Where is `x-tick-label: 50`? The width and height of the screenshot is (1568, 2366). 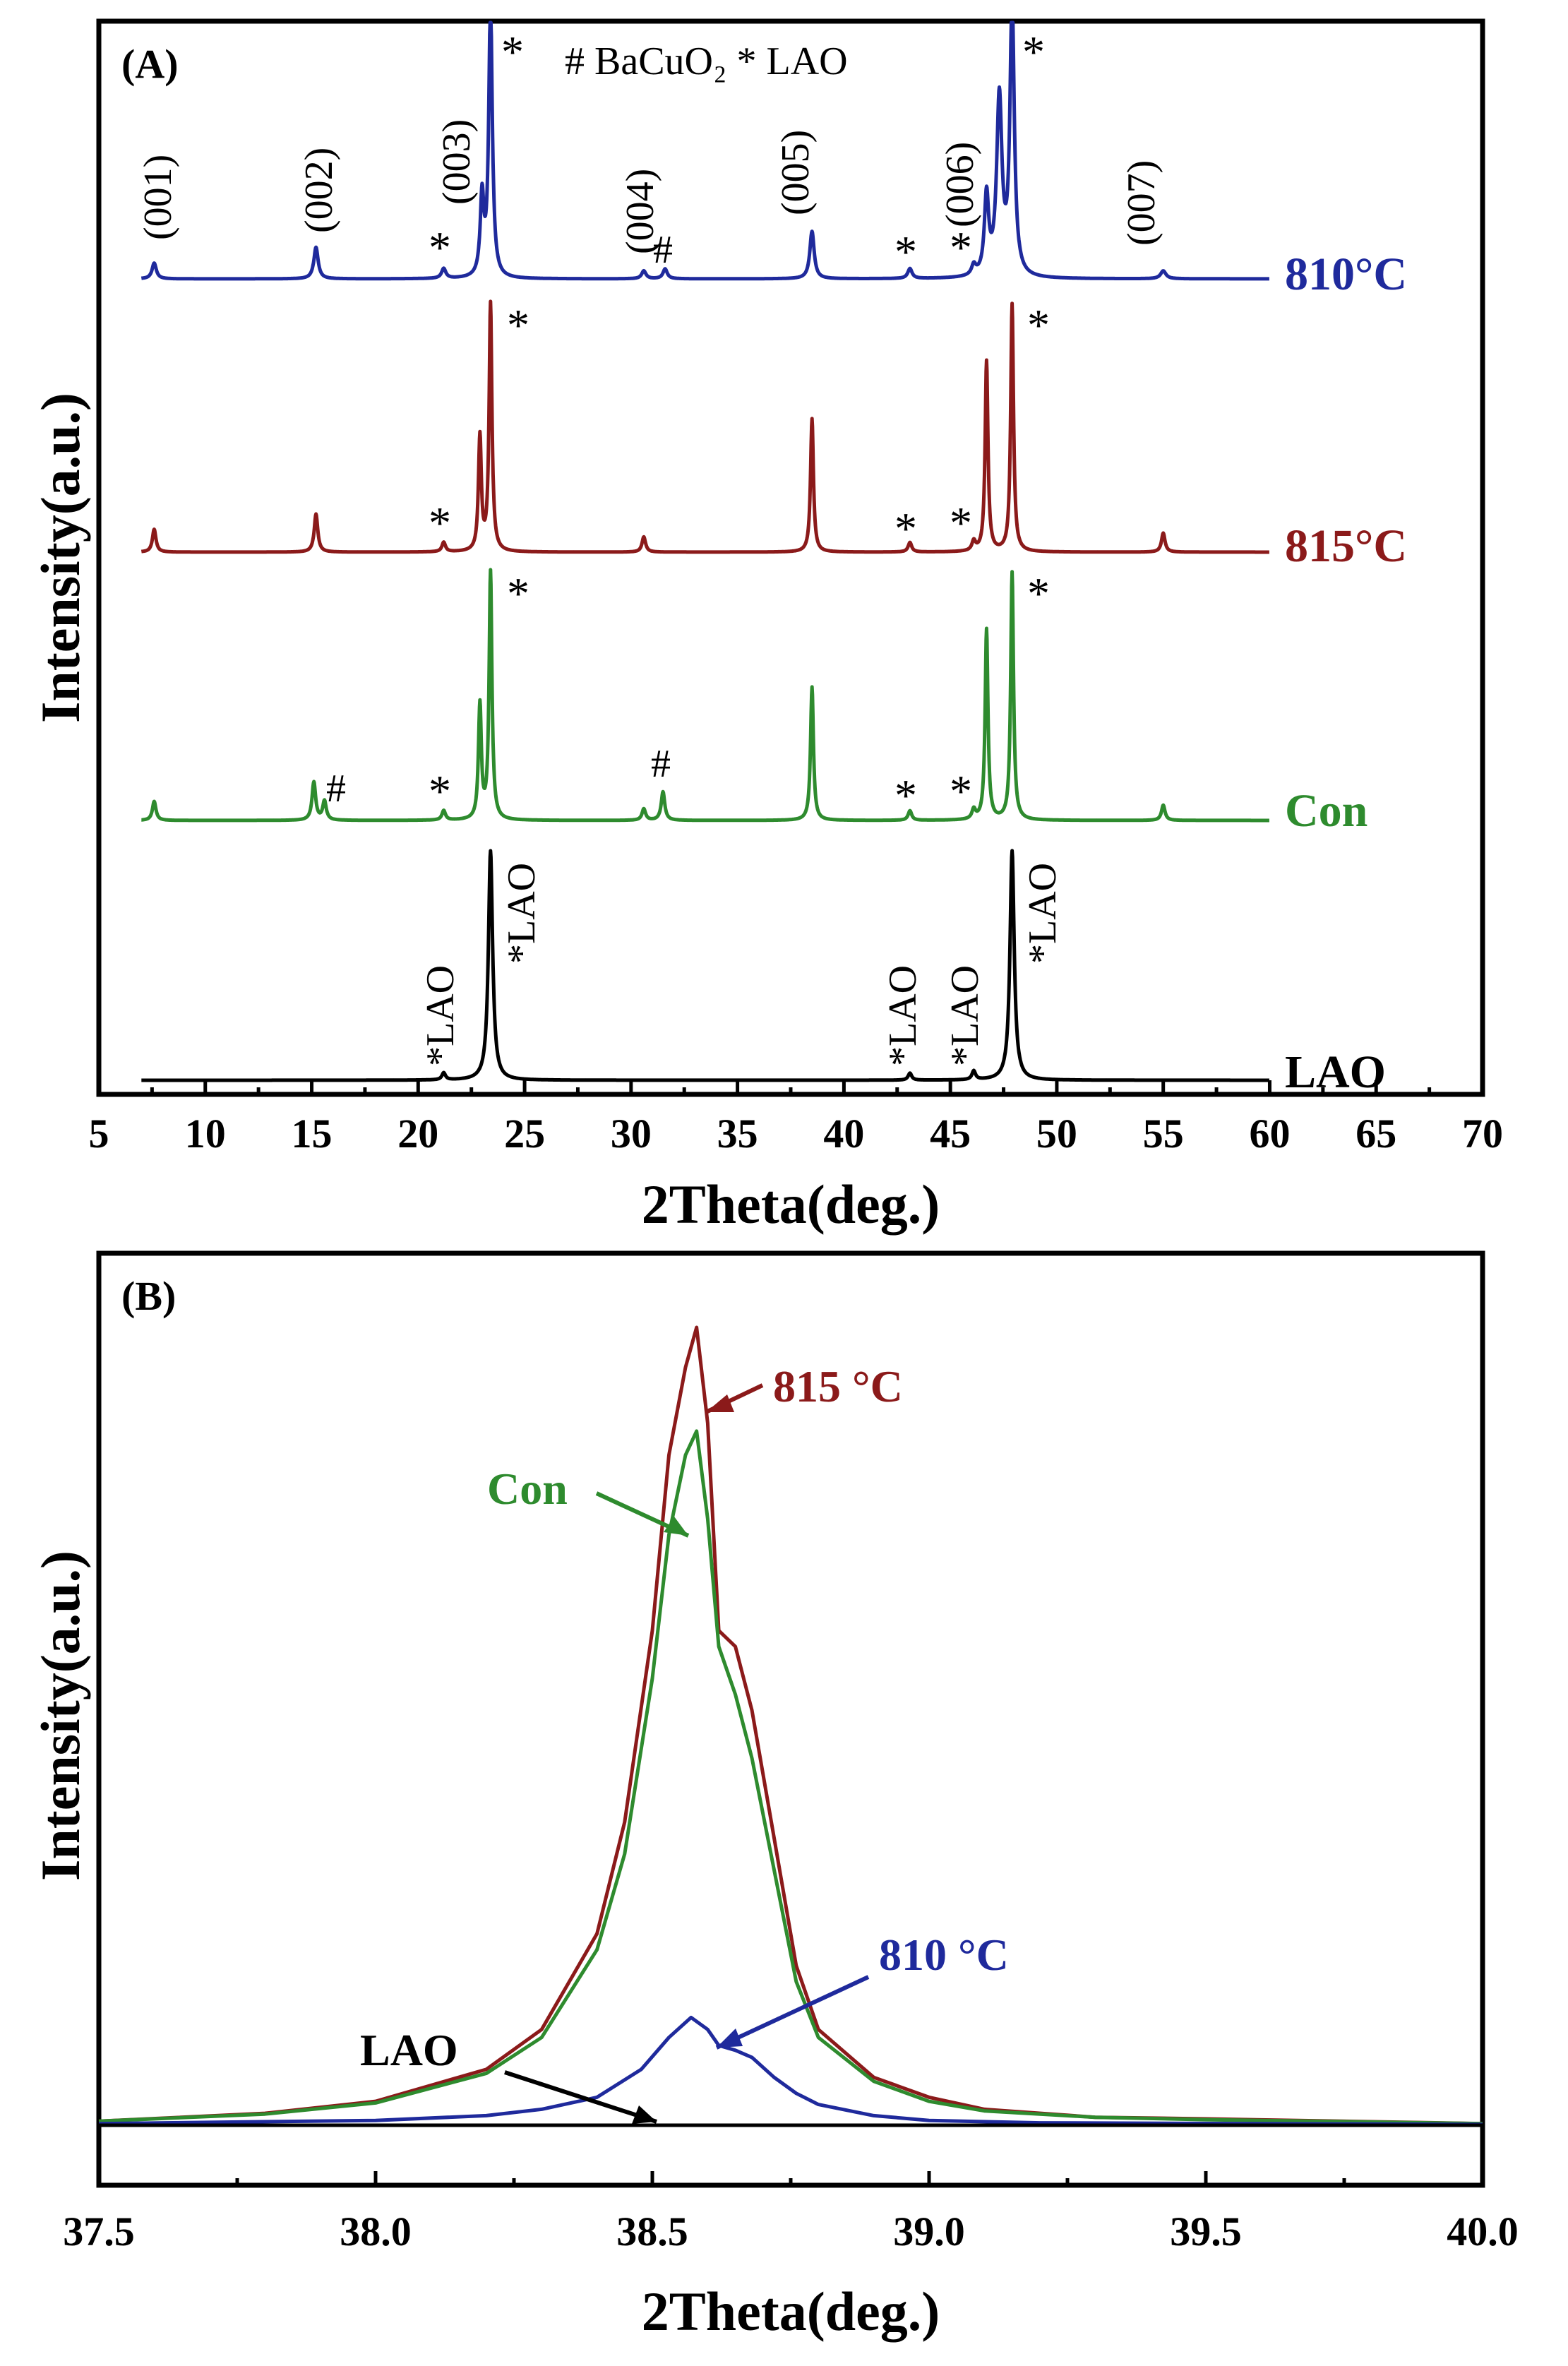
x-tick-label: 50 is located at coordinates (1056, 1134).